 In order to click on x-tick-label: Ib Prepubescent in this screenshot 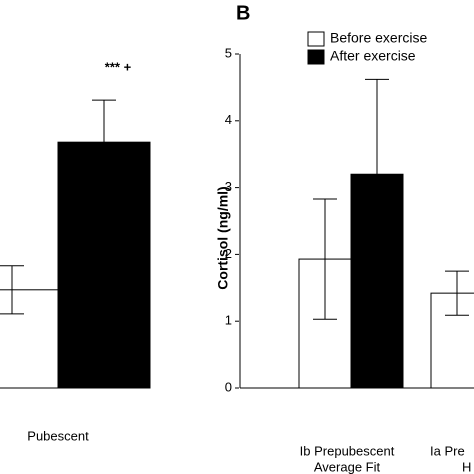, I will do `click(347, 450)`.